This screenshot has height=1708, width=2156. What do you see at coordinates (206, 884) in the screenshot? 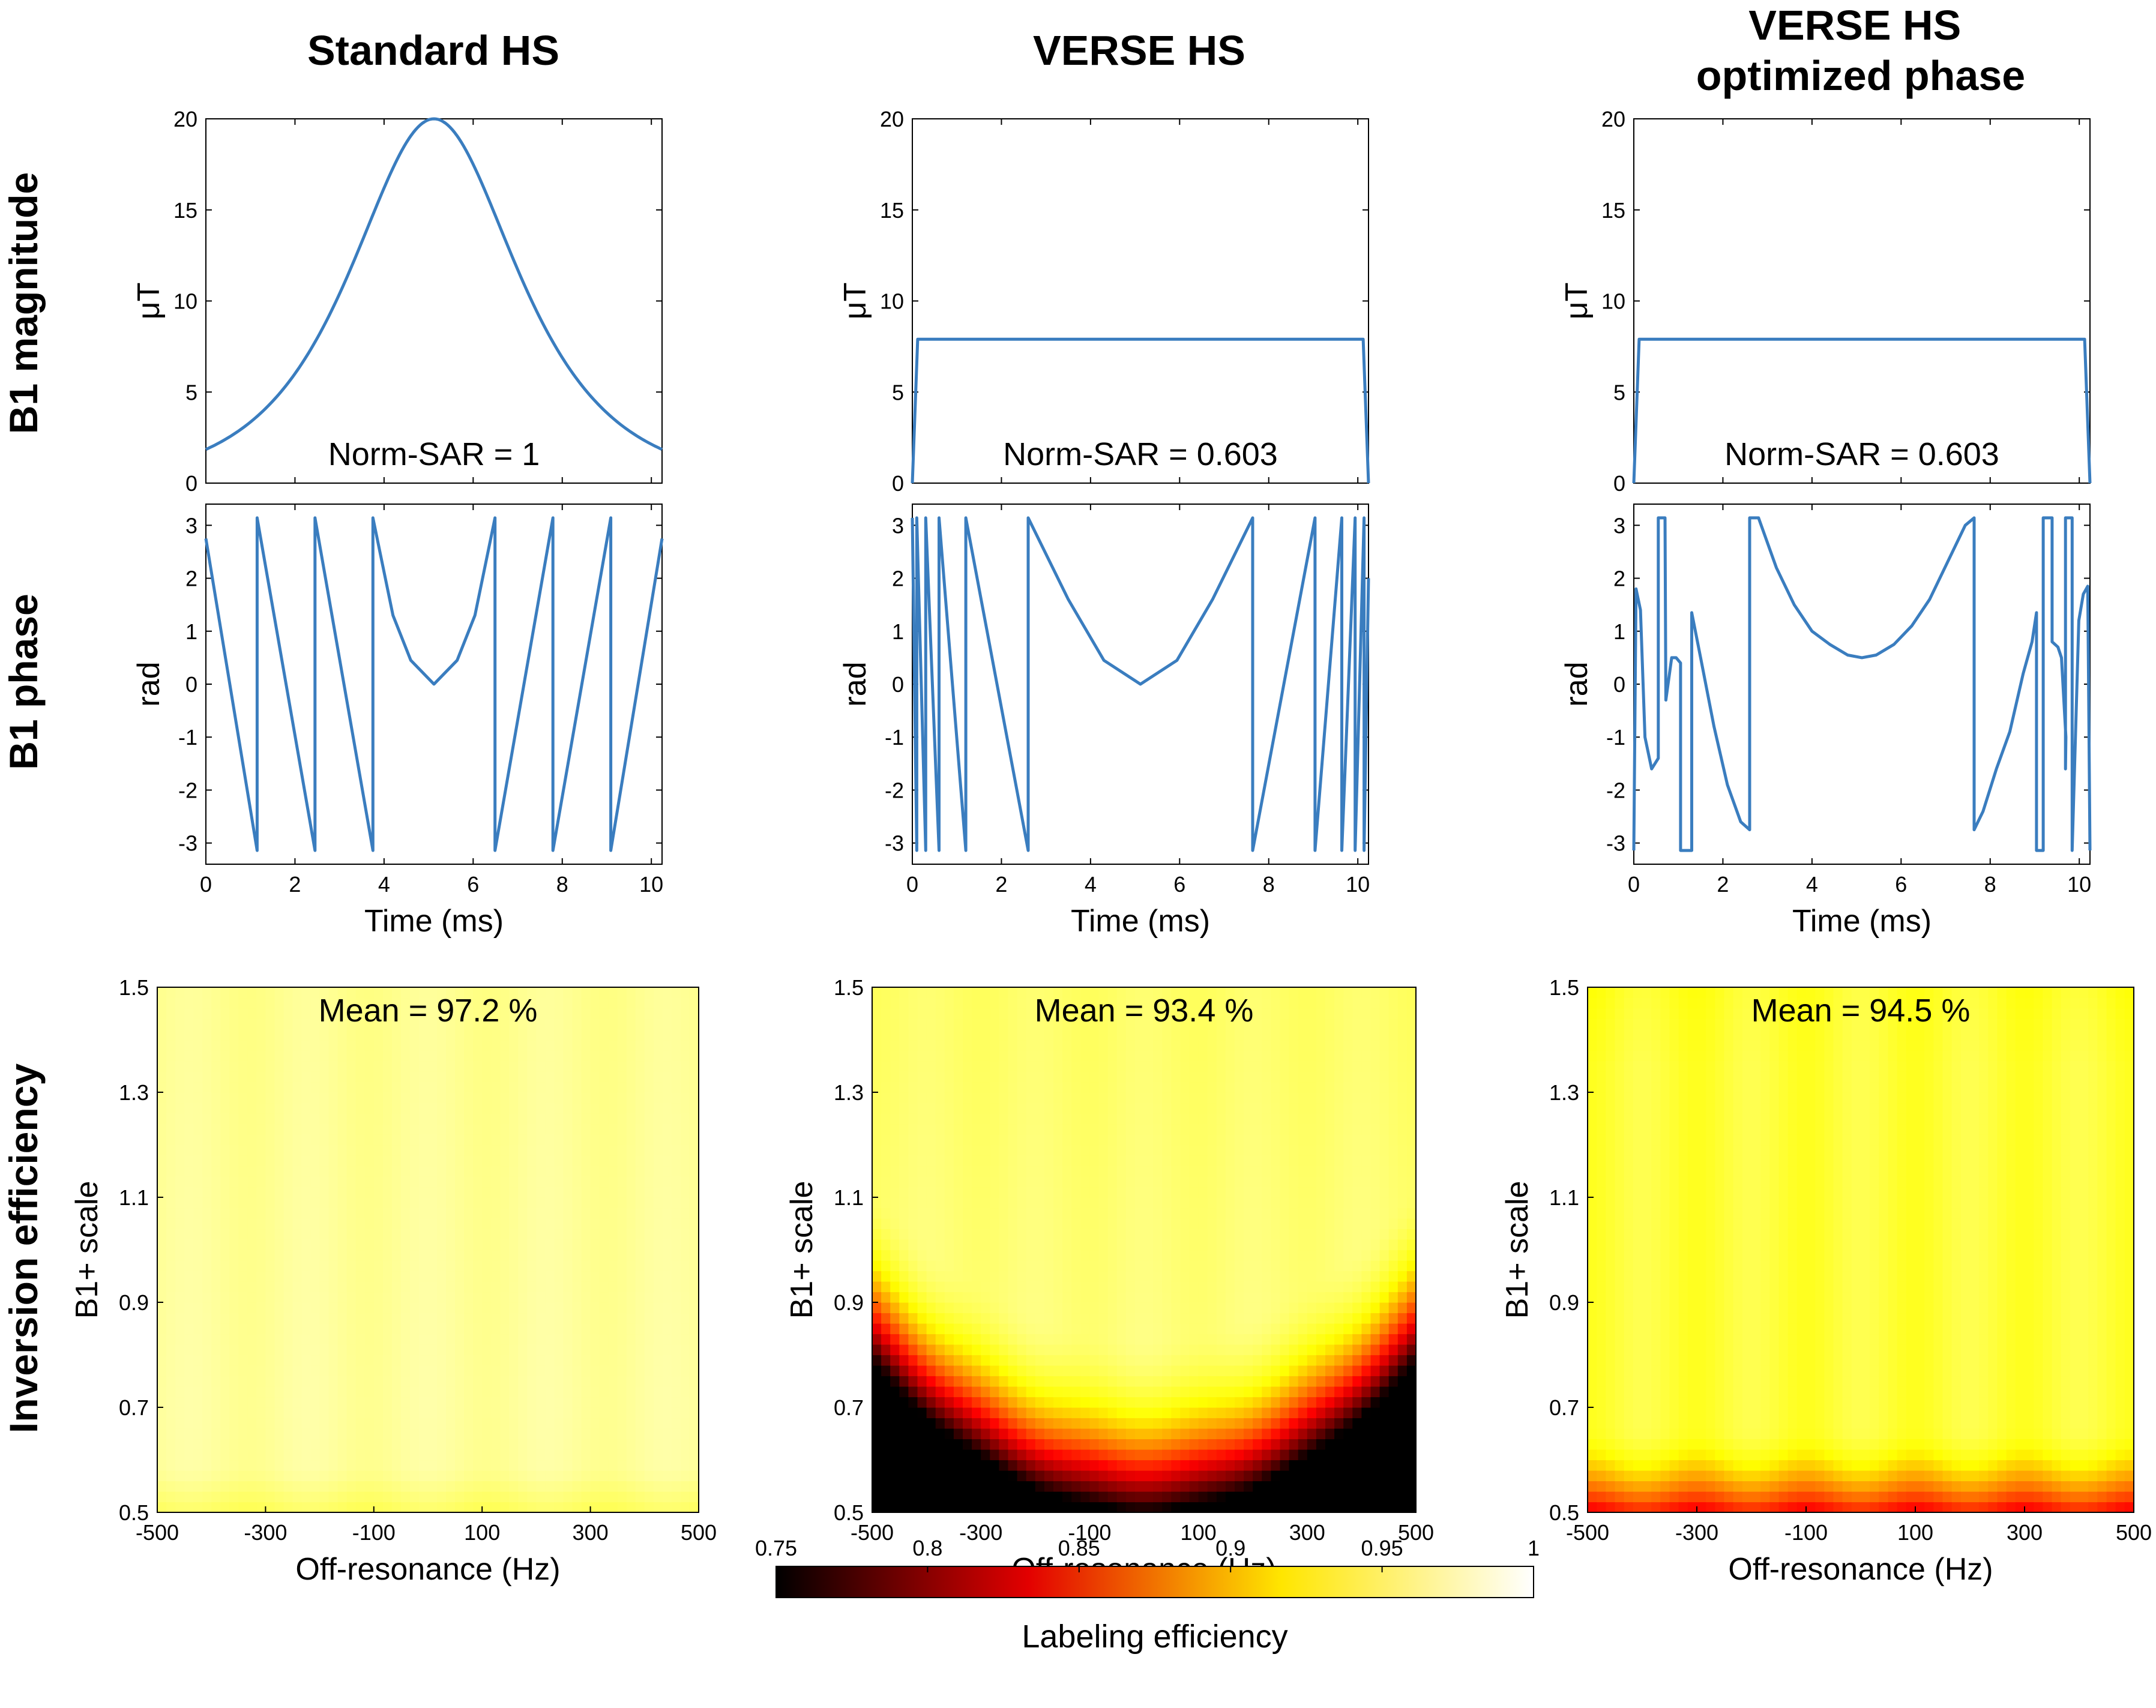
I see `x-tick-label: 0` at bounding box center [206, 884].